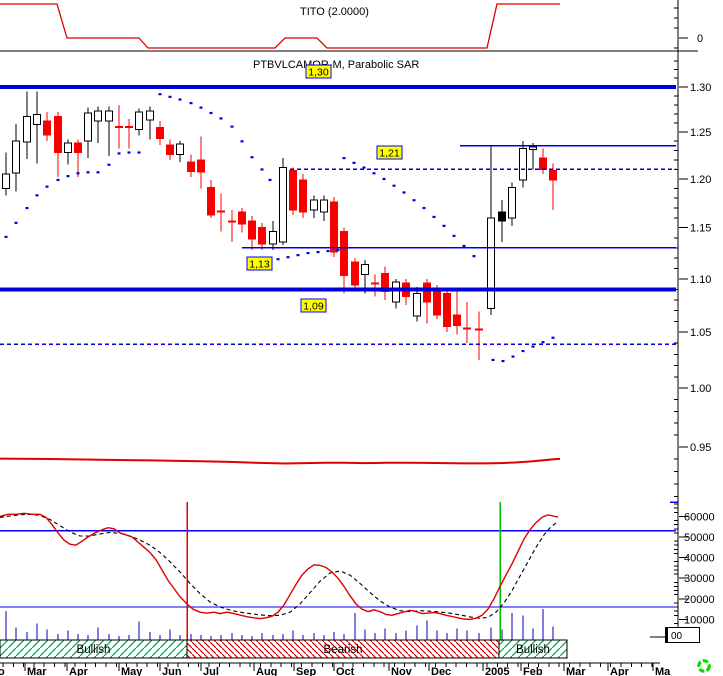 The image size is (723, 676). I want to click on top-pane-title: TITO (2.0000), so click(334, 12).